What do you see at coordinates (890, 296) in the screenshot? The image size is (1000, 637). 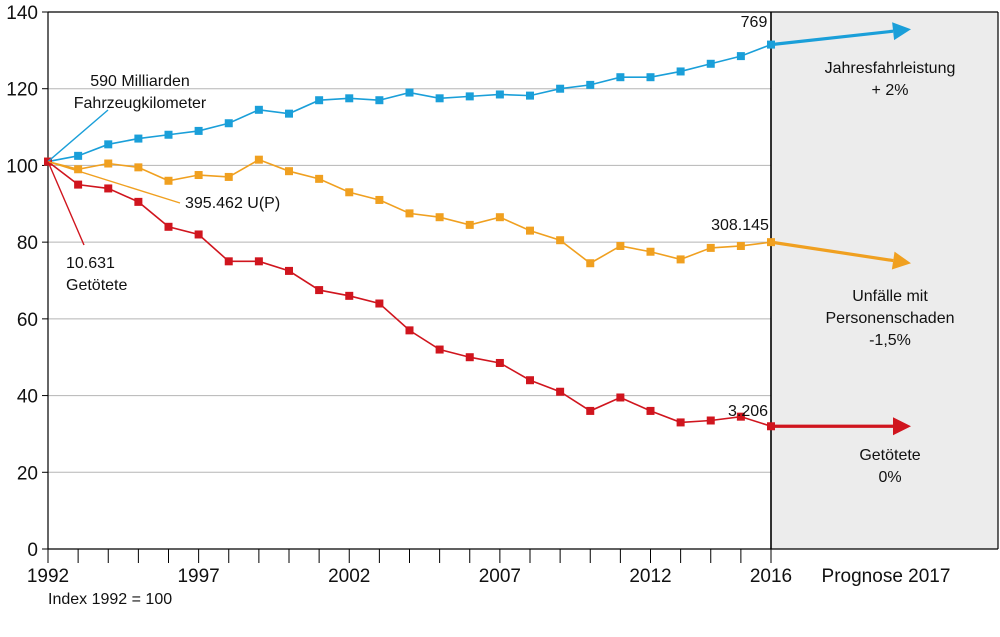 I see `forecast-label-orange: Unfälle mit` at bounding box center [890, 296].